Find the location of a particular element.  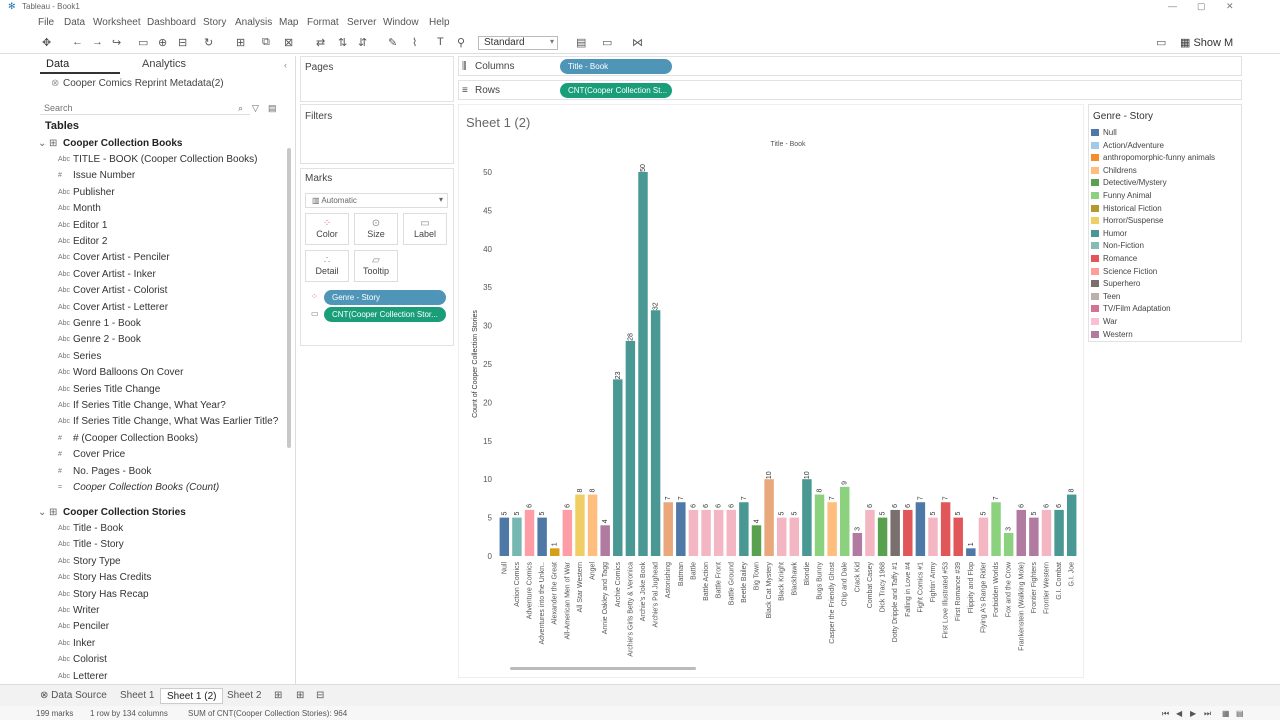

field-item: Editor 2 is located at coordinates (90, 241).